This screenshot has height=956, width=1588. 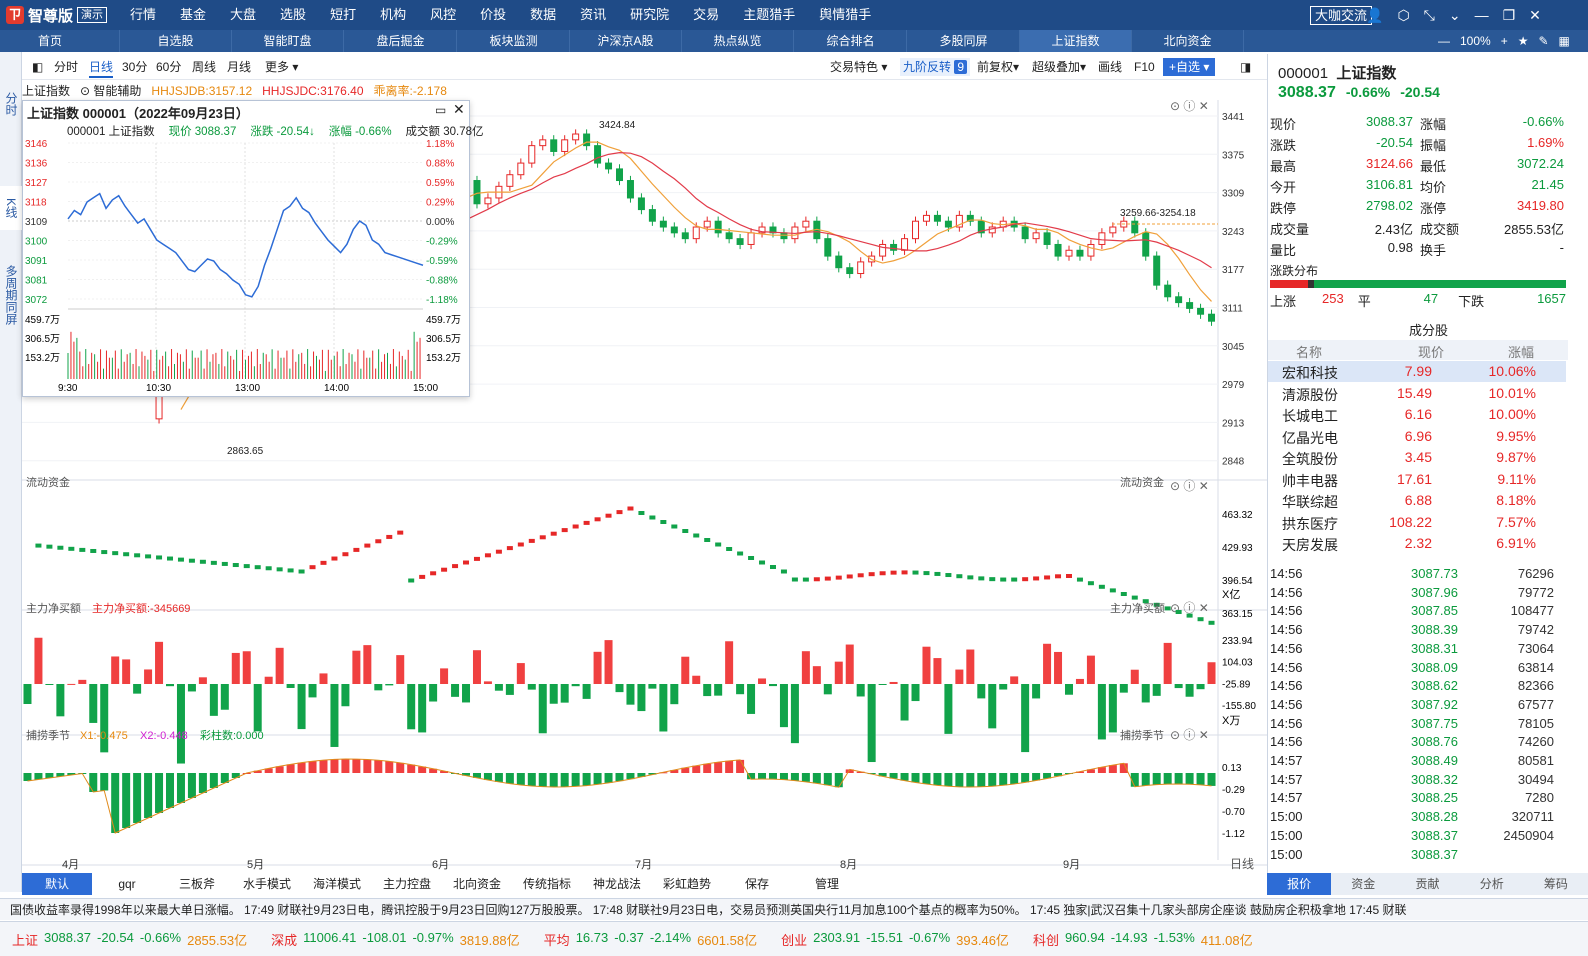 What do you see at coordinates (650, 939) in the screenshot?
I see `status-index-2: 平均 16.73 -0.37 -2.14% 6601.58亿` at bounding box center [650, 939].